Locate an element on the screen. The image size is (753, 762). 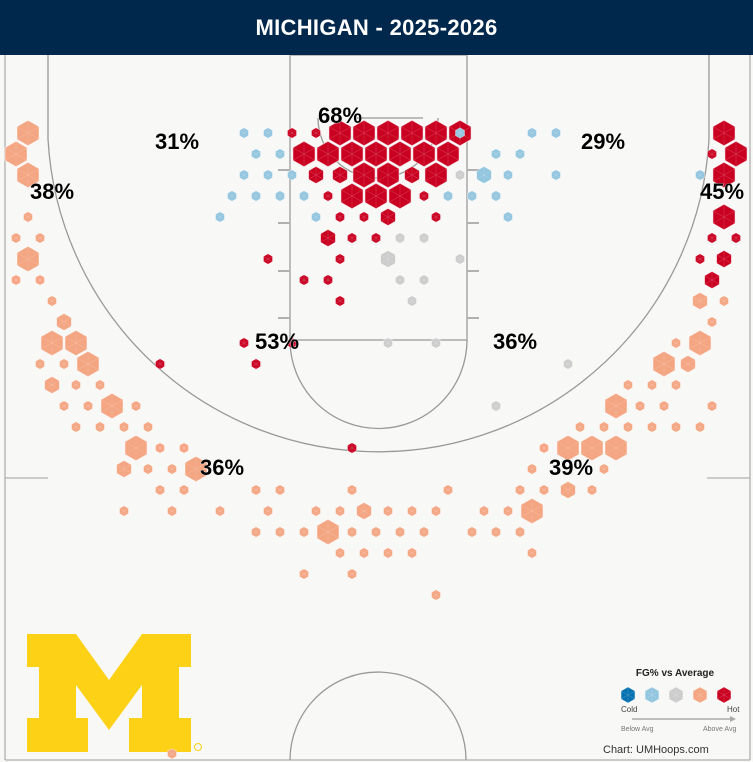
chart-header: MICHIGAN - 2025-2026 is located at coordinates (376, 27).